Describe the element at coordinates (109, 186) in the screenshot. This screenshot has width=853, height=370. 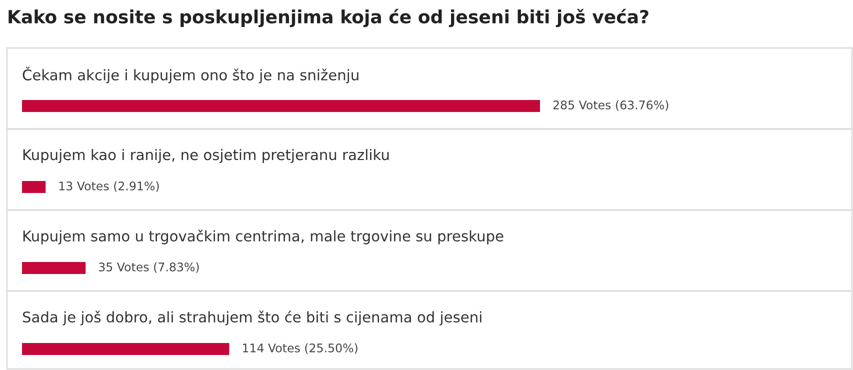
I see `data-label: 13 Votes (2.91%)` at that location.